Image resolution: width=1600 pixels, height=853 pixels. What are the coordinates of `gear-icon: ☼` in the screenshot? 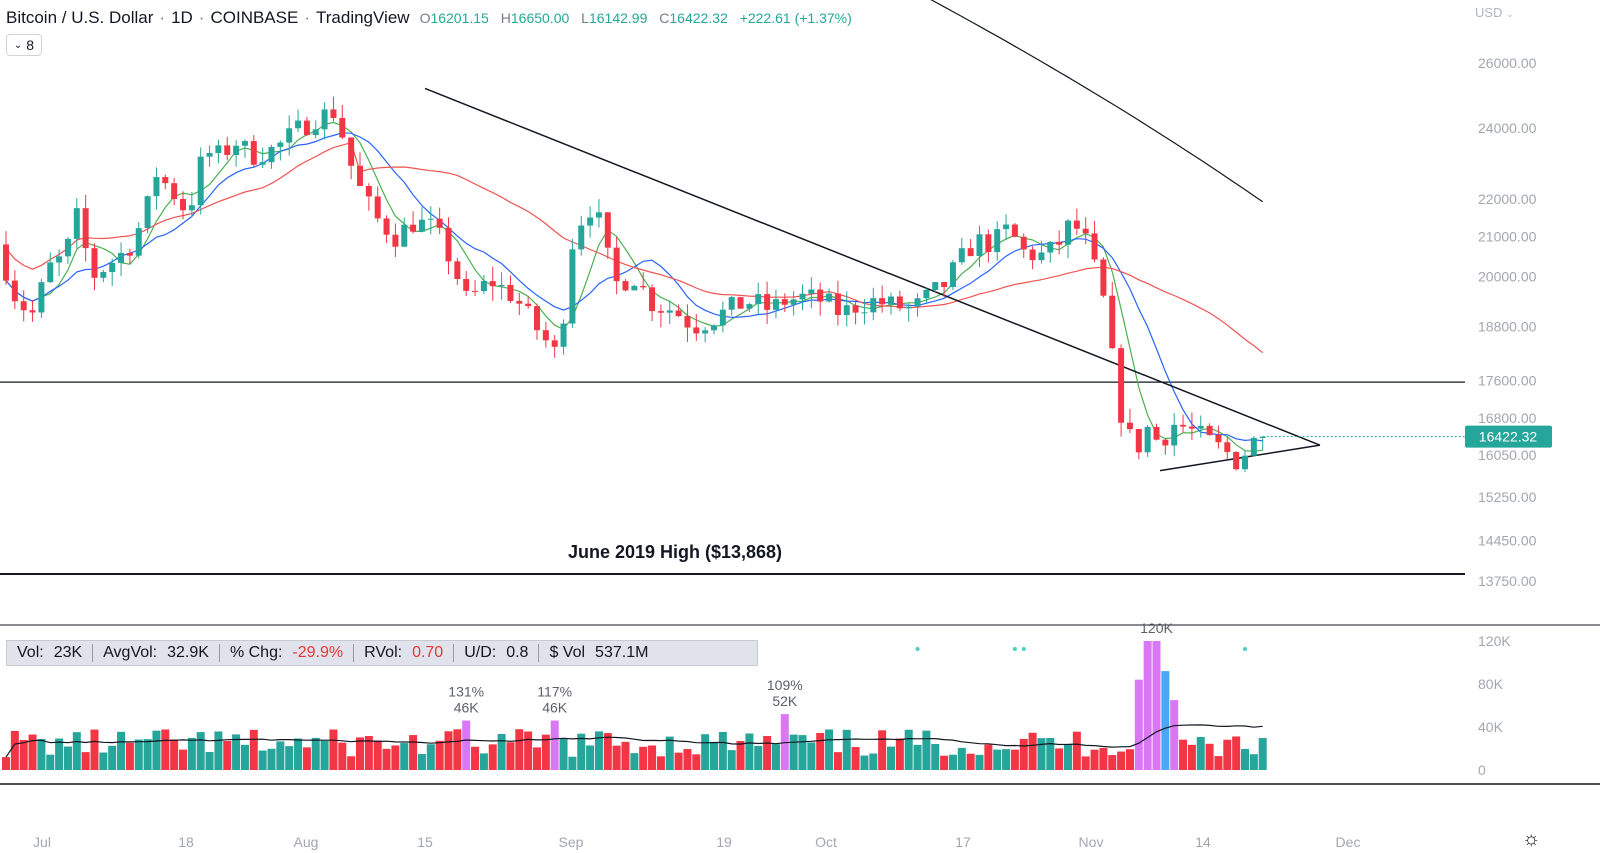 It's located at (1531, 839).